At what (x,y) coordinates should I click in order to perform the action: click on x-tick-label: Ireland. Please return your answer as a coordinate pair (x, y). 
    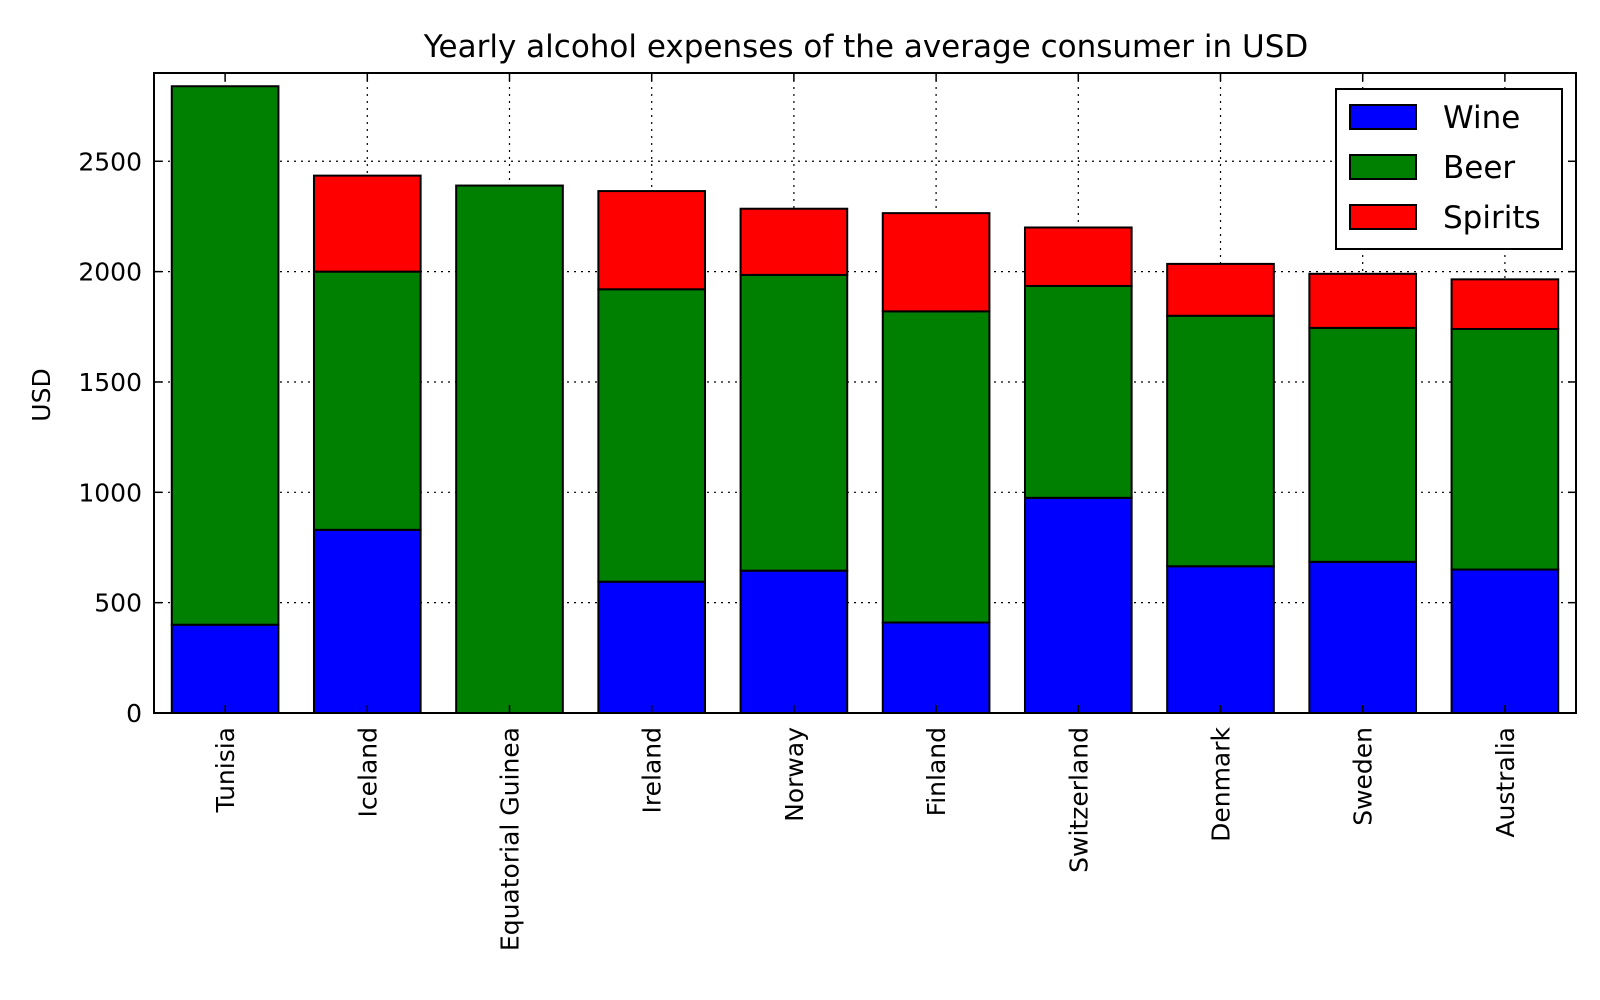
    Looking at the image, I should click on (652, 770).